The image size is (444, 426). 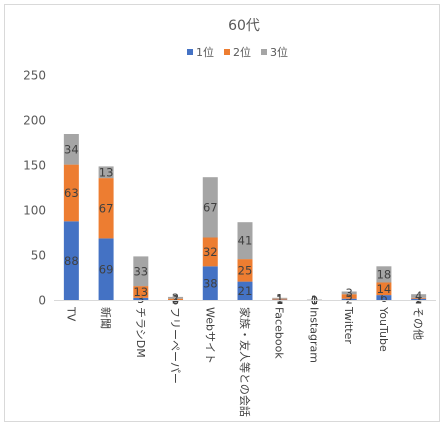 What do you see at coordinates (175, 345) in the screenshot?
I see `x-tick-label: フリーペーパー` at bounding box center [175, 345].